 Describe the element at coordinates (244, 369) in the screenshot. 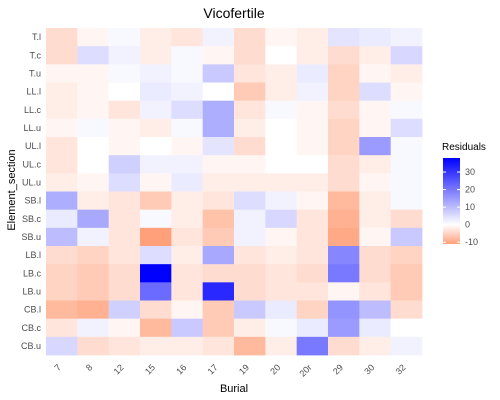

I see `x-tick-label: 19` at that location.